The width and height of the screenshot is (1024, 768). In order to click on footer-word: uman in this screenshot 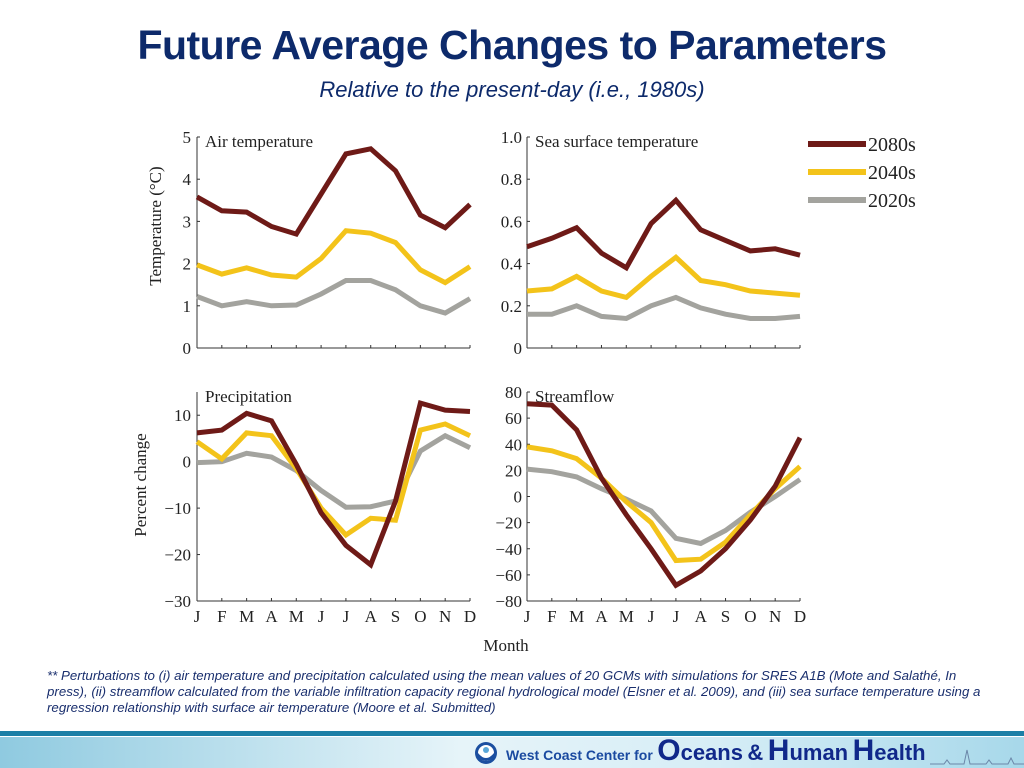, I will do `click(819, 752)`.